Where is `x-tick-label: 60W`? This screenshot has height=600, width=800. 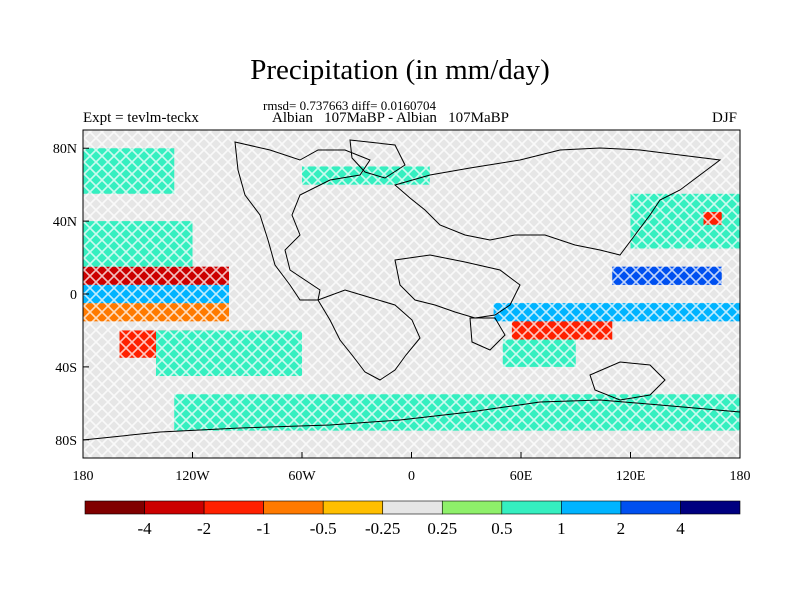 x-tick-label: 60W is located at coordinates (302, 476).